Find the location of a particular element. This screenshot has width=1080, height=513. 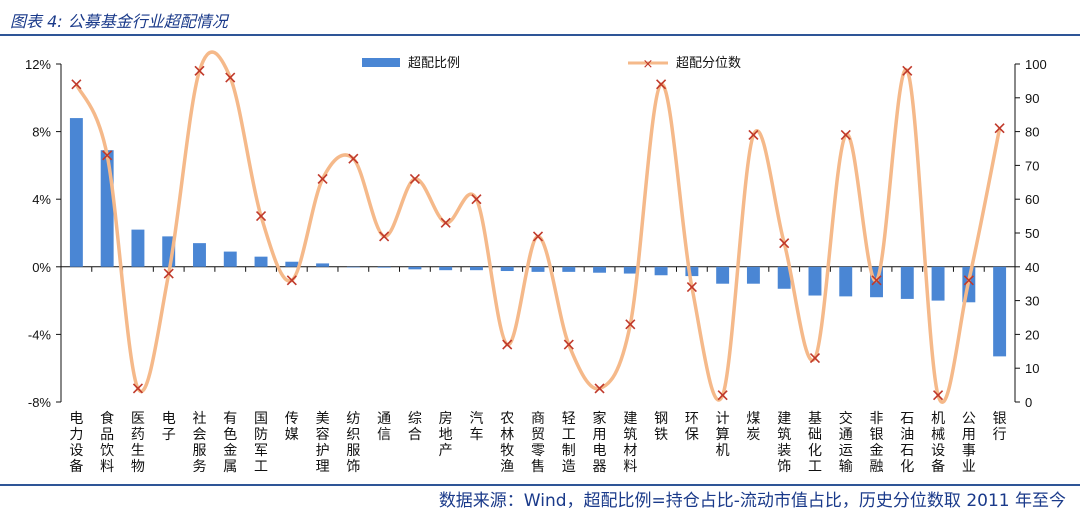

category-label-0: 电力设备 is located at coordinates (76, 443).